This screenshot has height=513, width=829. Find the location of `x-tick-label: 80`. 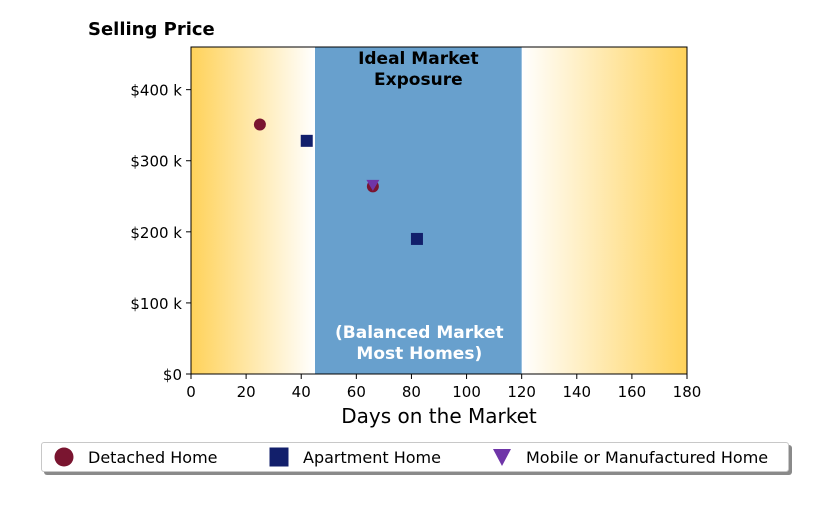

x-tick-label: 80 is located at coordinates (411, 392).